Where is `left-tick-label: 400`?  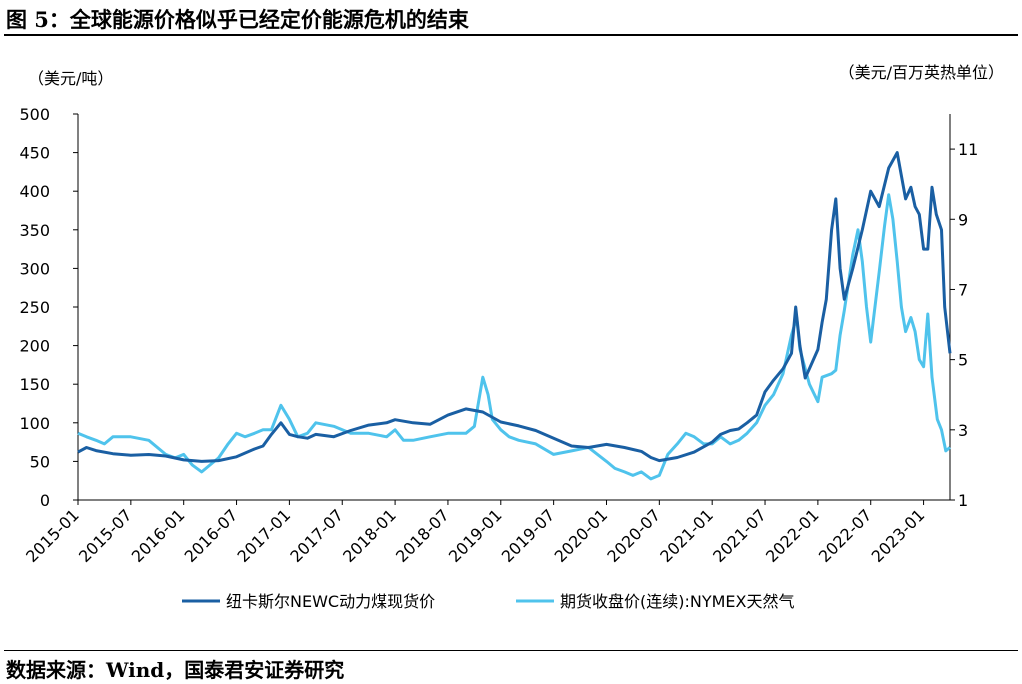 left-tick-label: 400 is located at coordinates (34, 191).